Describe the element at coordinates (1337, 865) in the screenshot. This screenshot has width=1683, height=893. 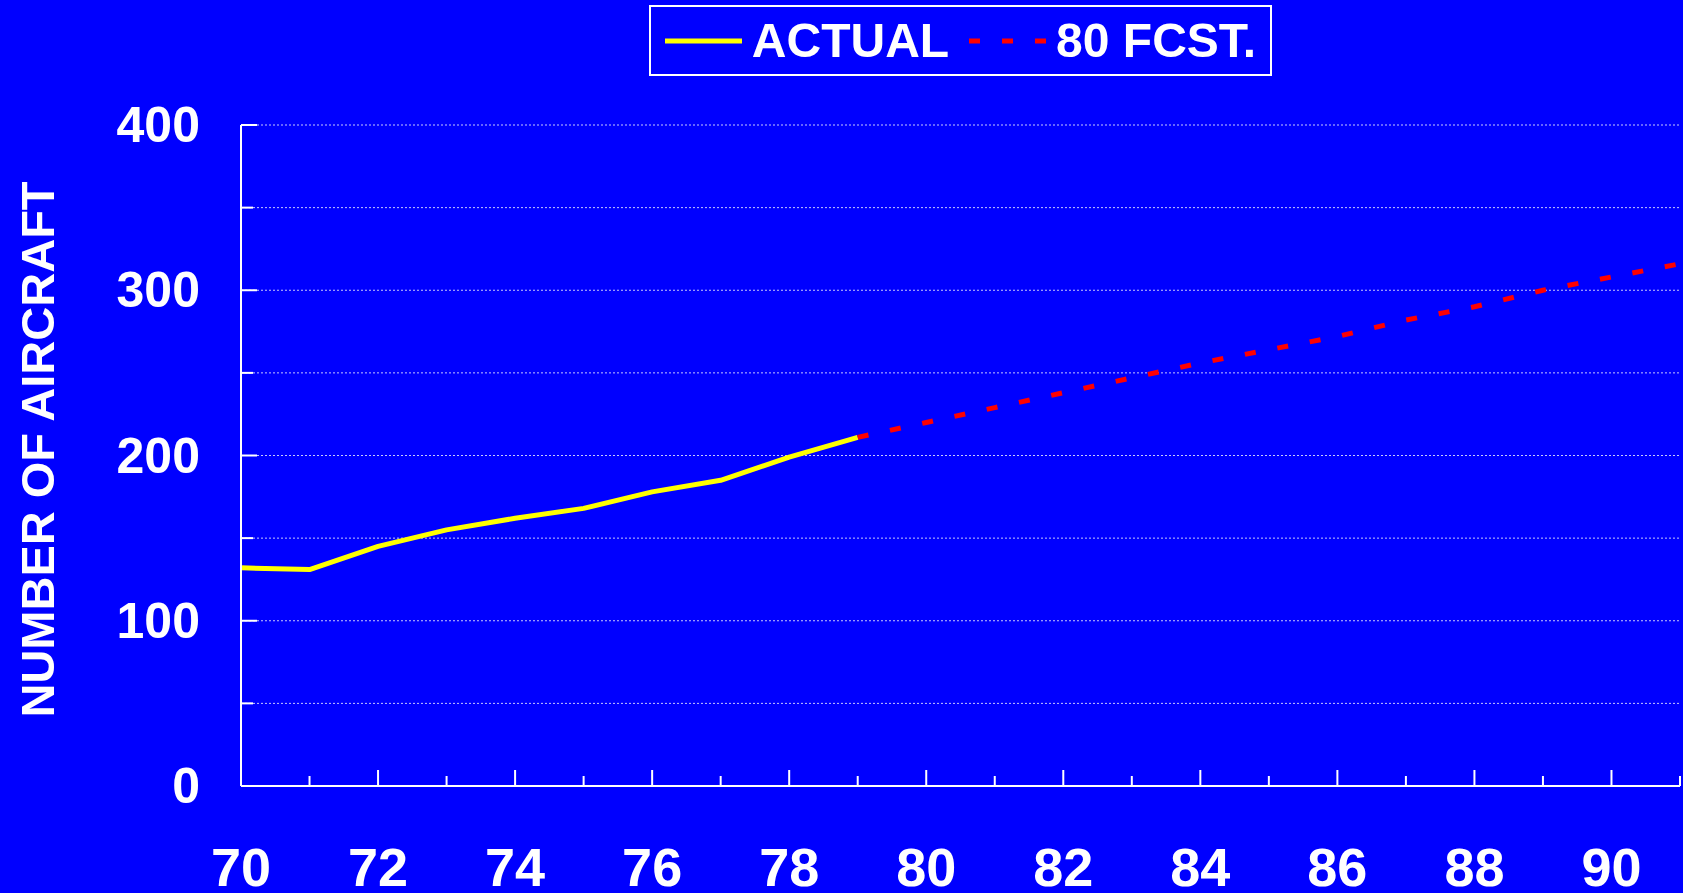
I see `x-tick-label: 86` at that location.